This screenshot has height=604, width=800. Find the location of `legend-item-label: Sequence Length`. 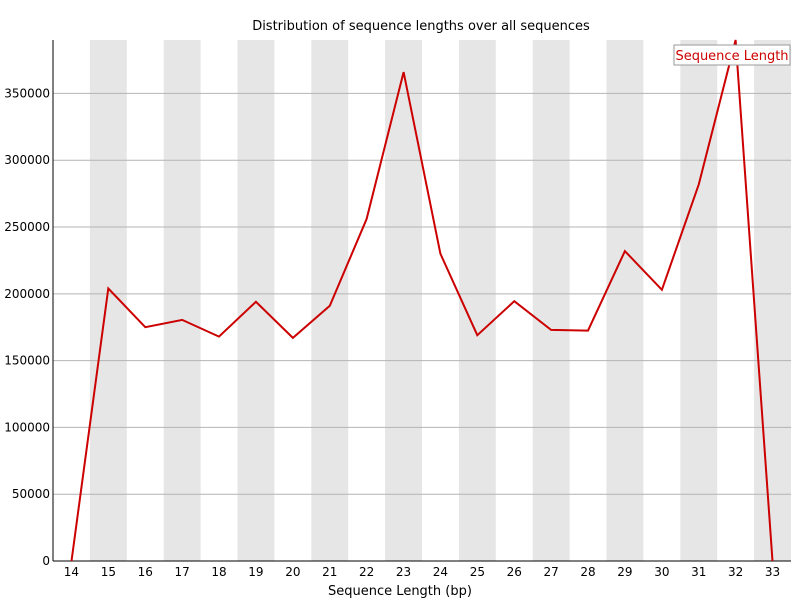

legend-item-label: Sequence Length is located at coordinates (731, 56).